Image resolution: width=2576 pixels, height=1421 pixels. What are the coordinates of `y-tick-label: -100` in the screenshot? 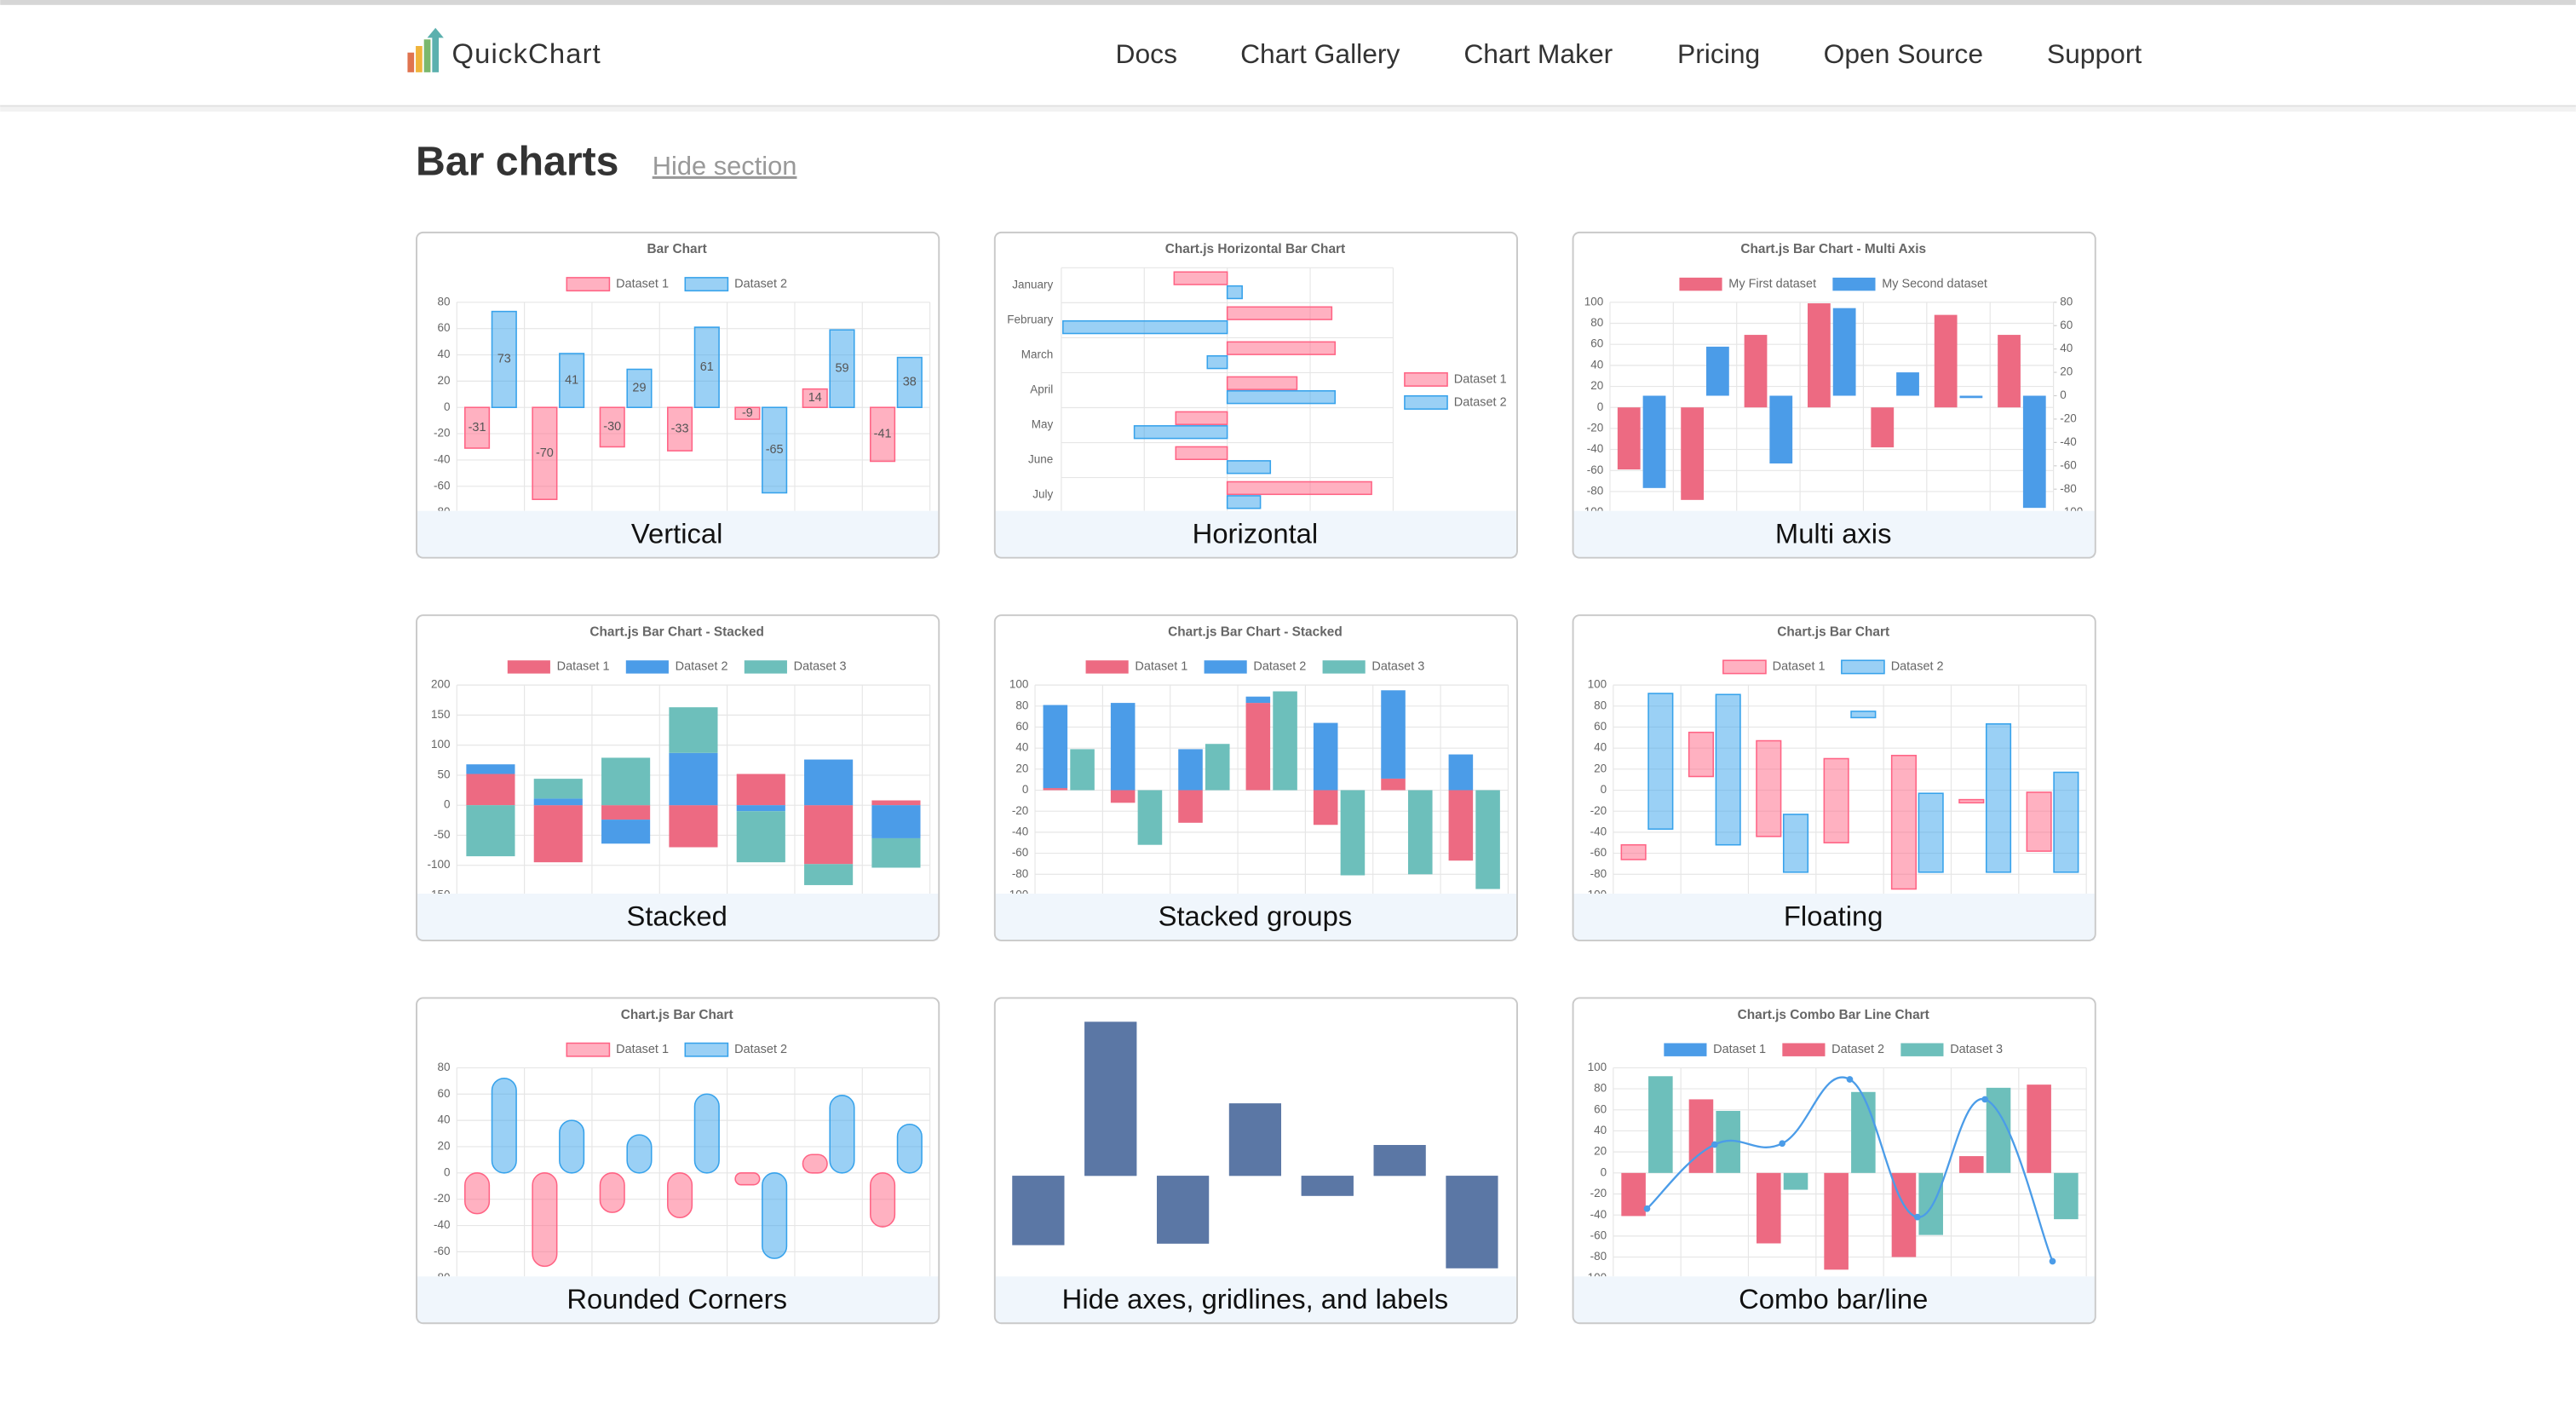 It's located at (1017, 894).